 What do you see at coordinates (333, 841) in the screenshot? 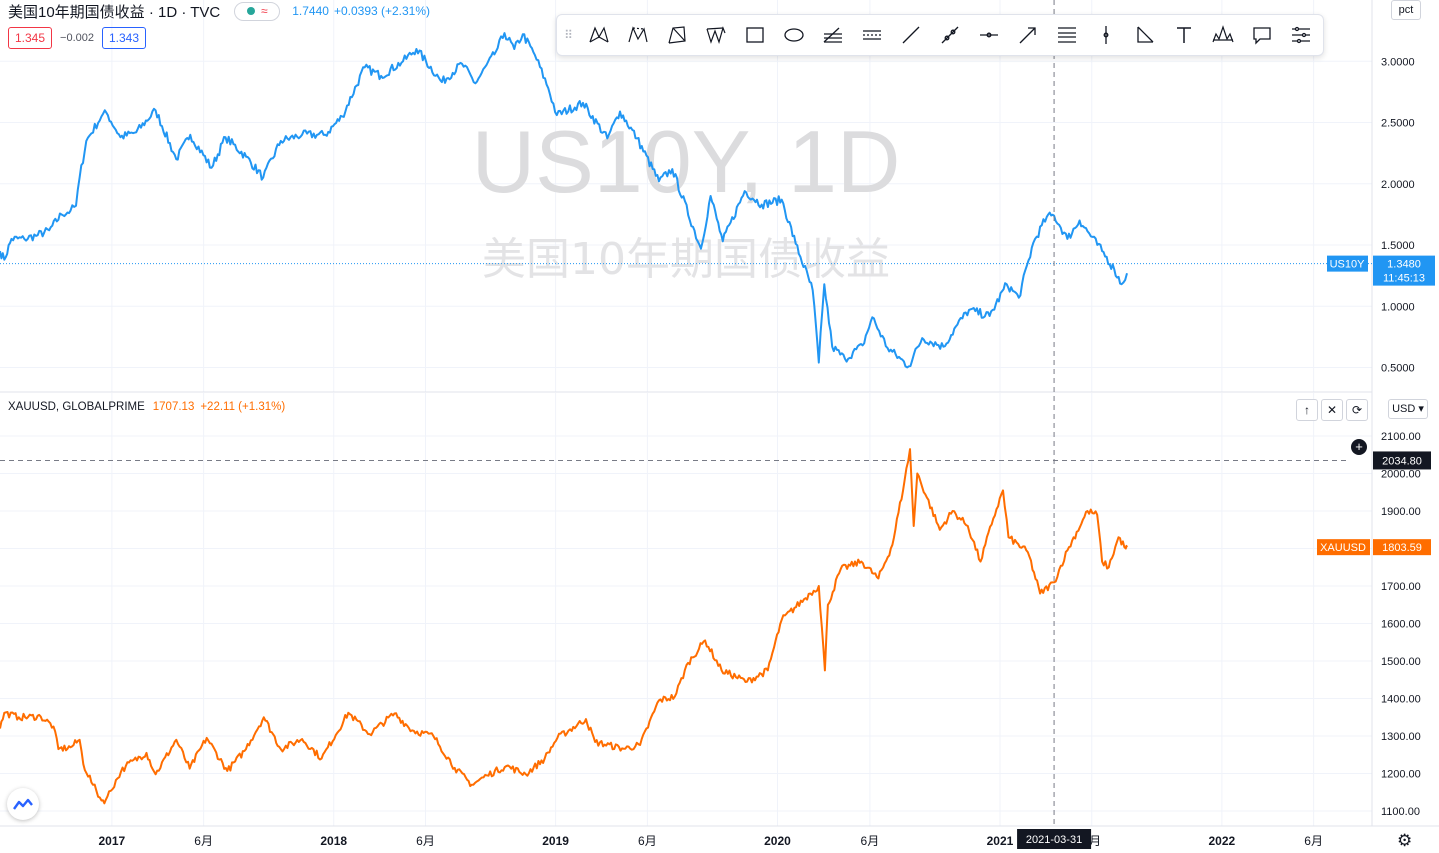
I see `x-tick-label: 2018` at bounding box center [333, 841].